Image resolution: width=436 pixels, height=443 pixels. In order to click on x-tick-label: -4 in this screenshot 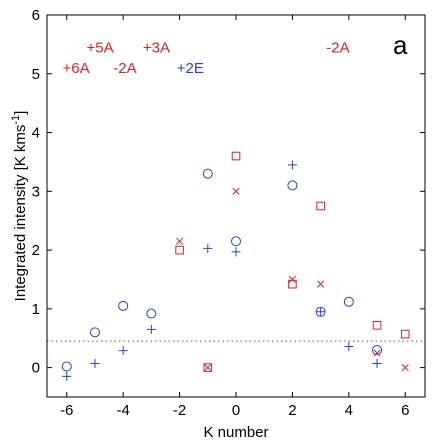, I will do `click(122, 410)`.